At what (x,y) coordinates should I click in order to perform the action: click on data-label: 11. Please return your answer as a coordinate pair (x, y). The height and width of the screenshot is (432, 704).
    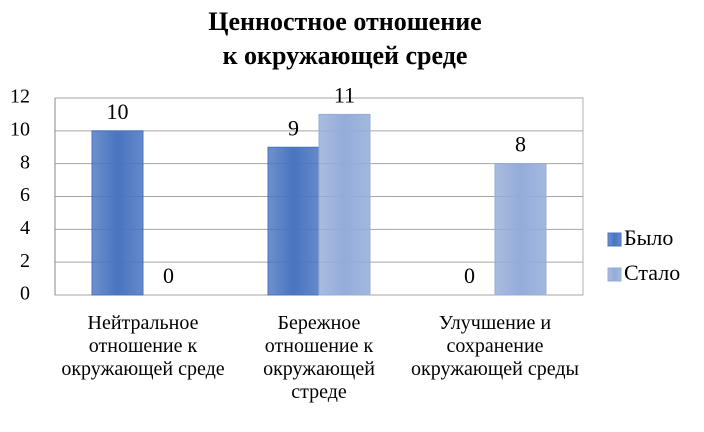
    Looking at the image, I should click on (344, 94).